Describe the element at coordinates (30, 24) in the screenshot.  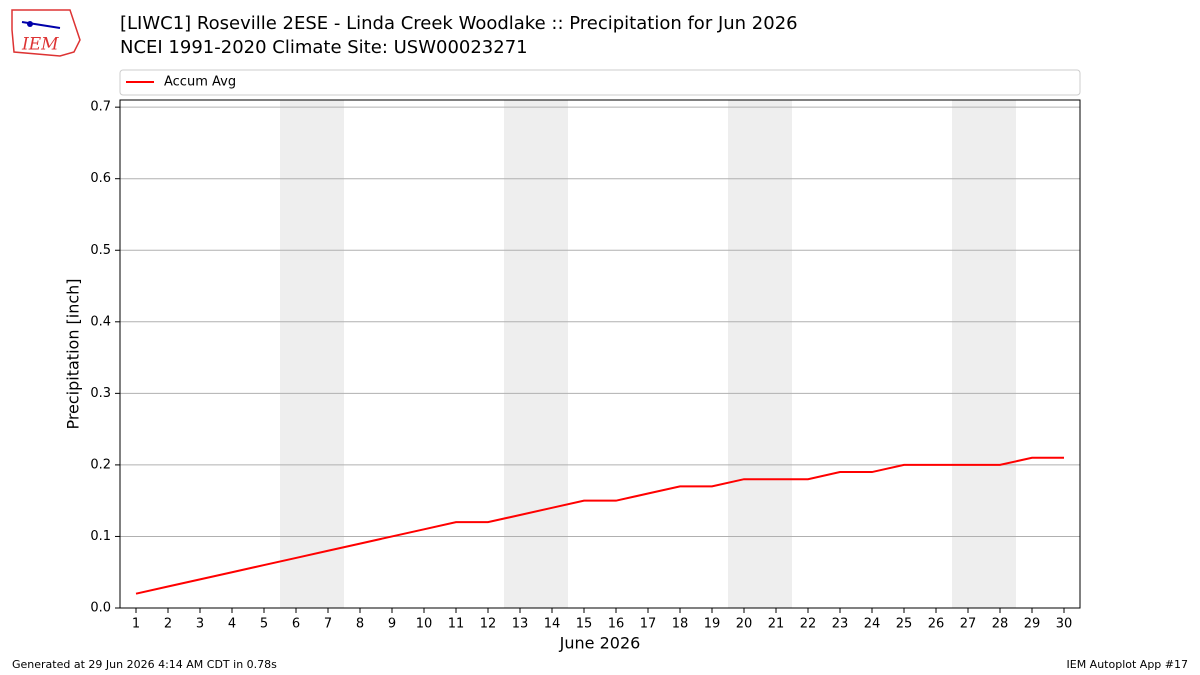
I see `logo-icon` at that location.